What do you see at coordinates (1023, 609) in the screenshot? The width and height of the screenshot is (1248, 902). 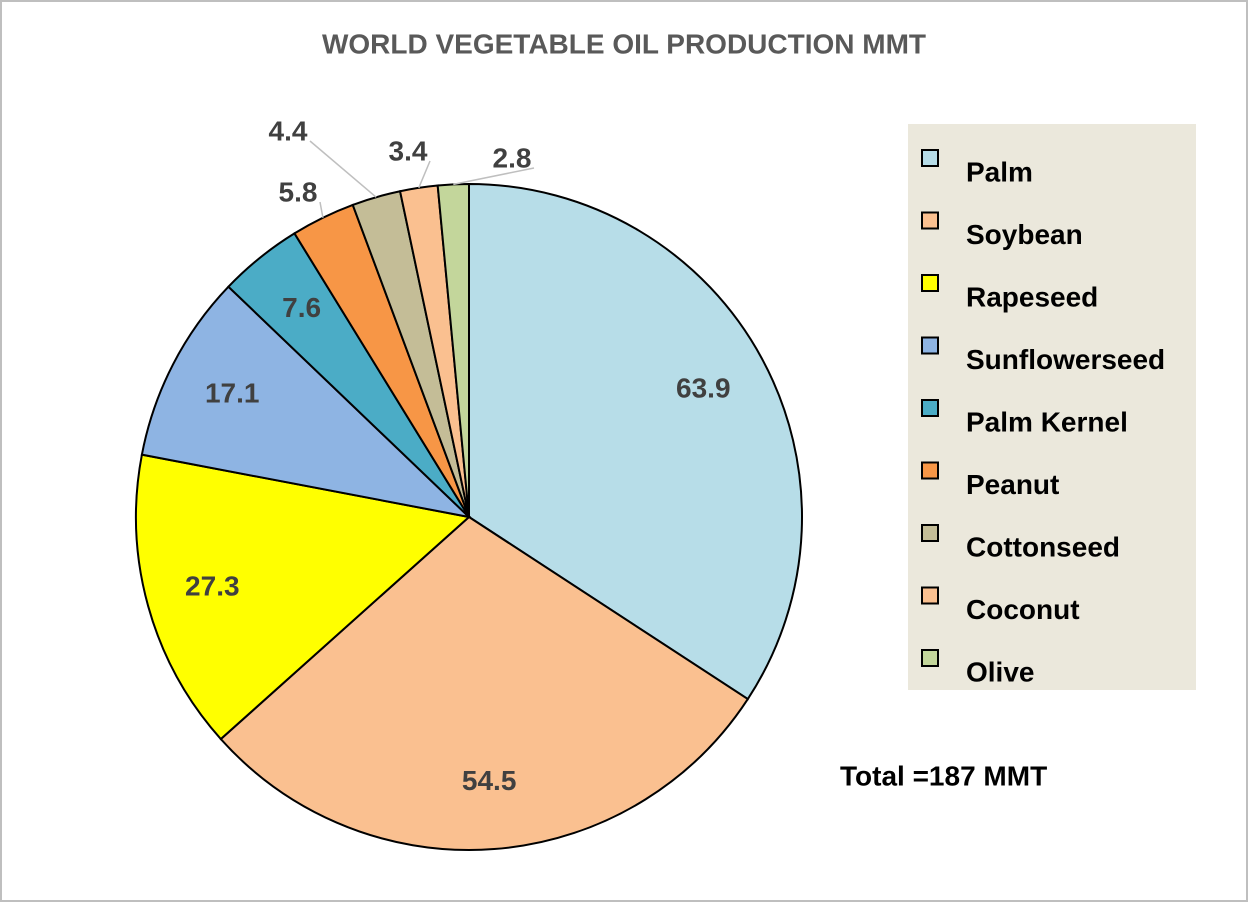 I see `legend-label: Coconut` at bounding box center [1023, 609].